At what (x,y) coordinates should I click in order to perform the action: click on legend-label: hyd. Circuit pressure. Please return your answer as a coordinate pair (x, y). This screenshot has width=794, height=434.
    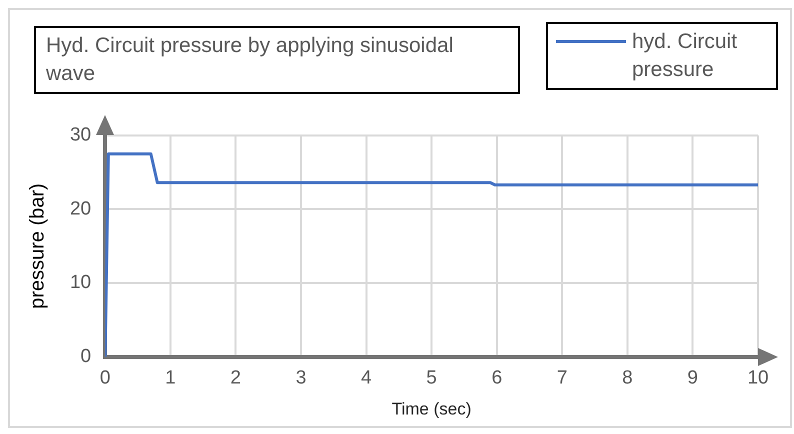
    Looking at the image, I should click on (685, 56).